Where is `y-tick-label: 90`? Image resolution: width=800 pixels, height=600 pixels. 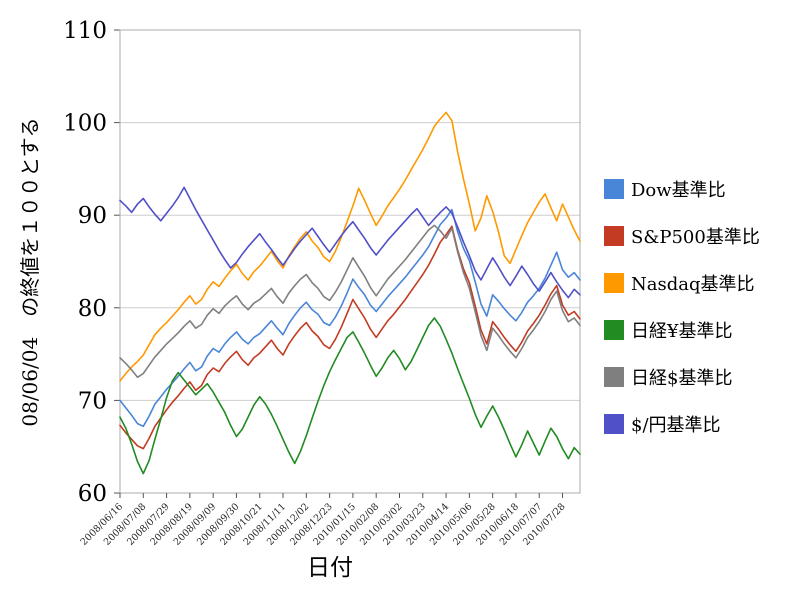
y-tick-label: 90 is located at coordinates (92, 216).